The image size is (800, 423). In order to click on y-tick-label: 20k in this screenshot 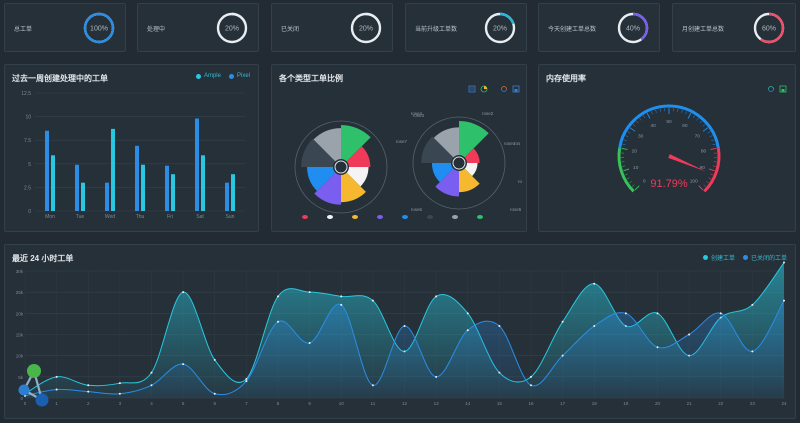, I will do `click(20, 313)`.